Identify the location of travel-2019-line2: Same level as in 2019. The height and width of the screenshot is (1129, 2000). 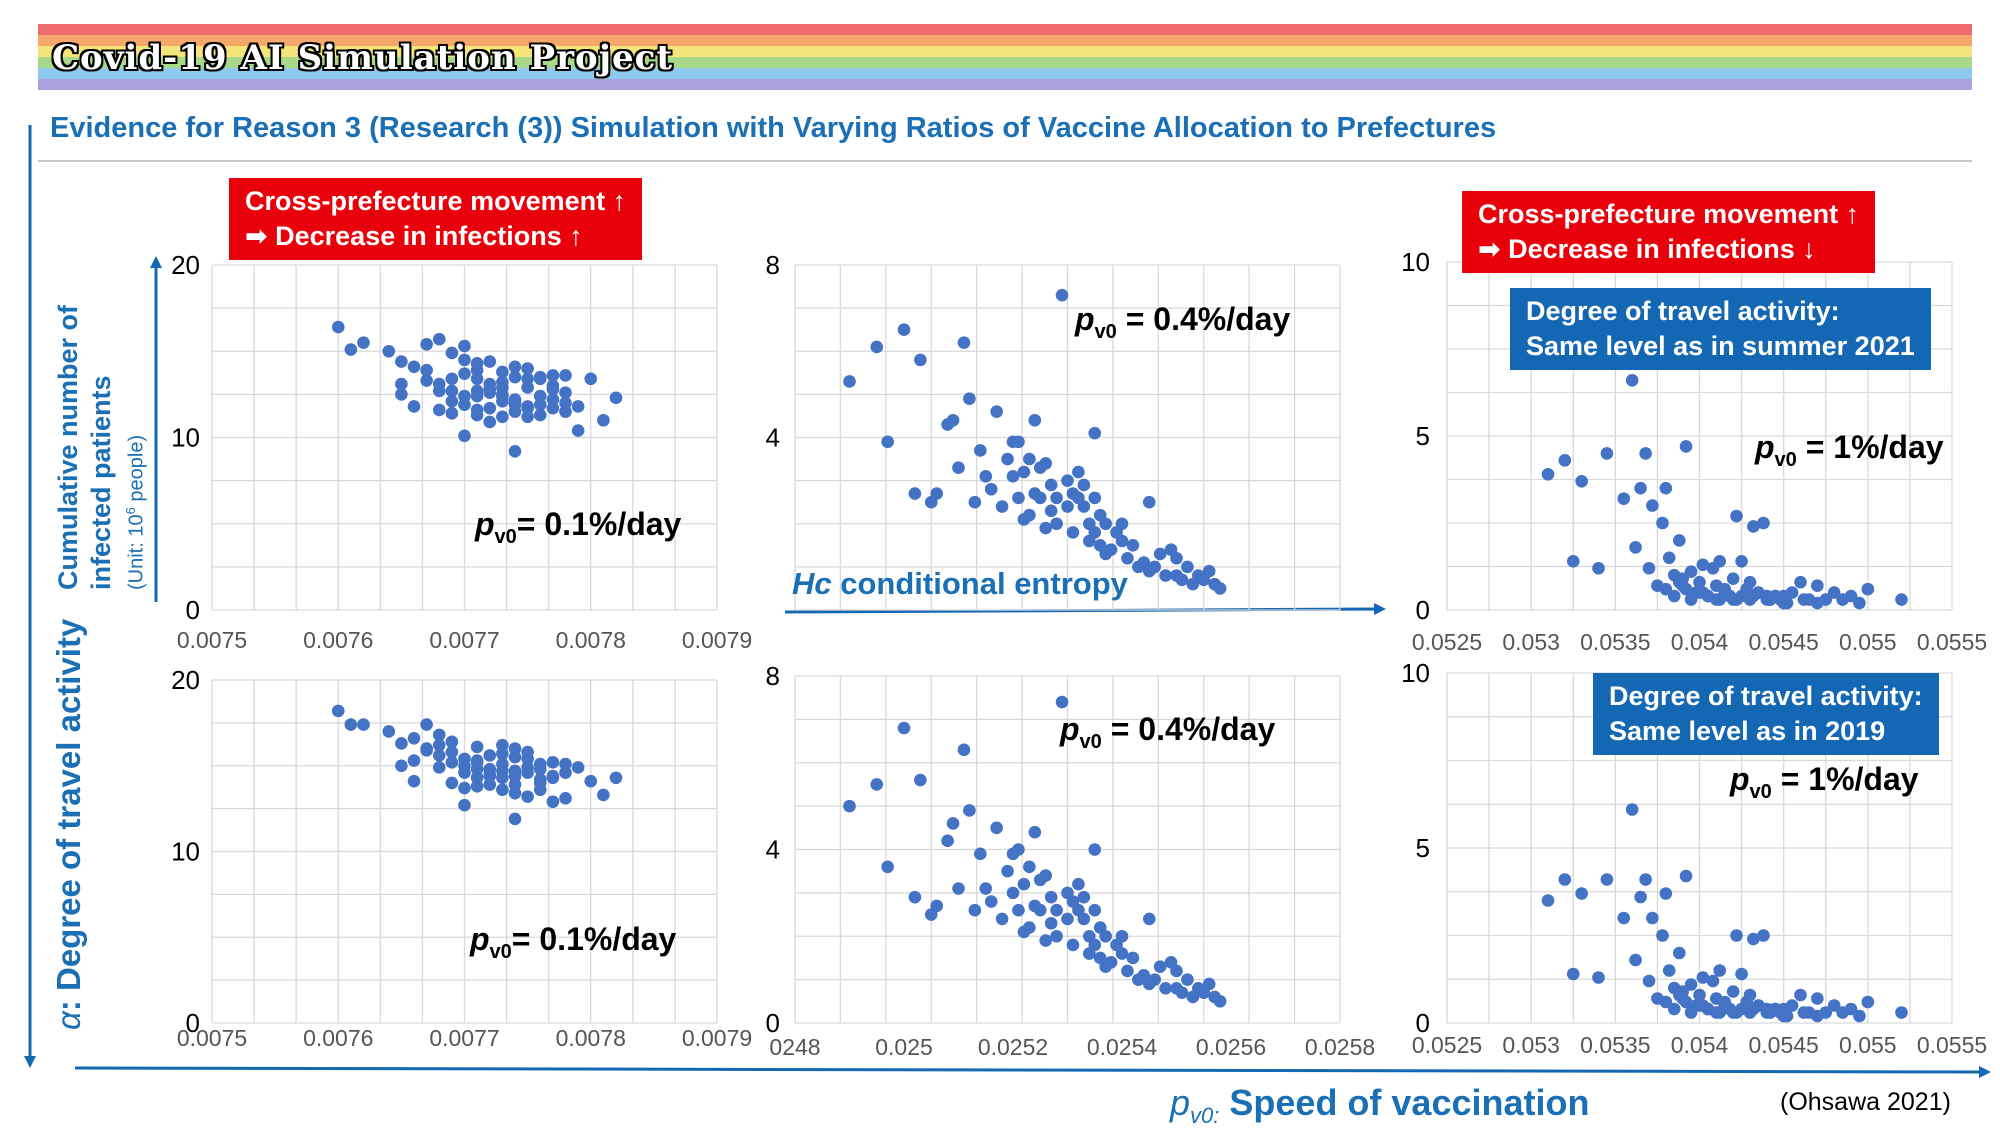
(1747, 731).